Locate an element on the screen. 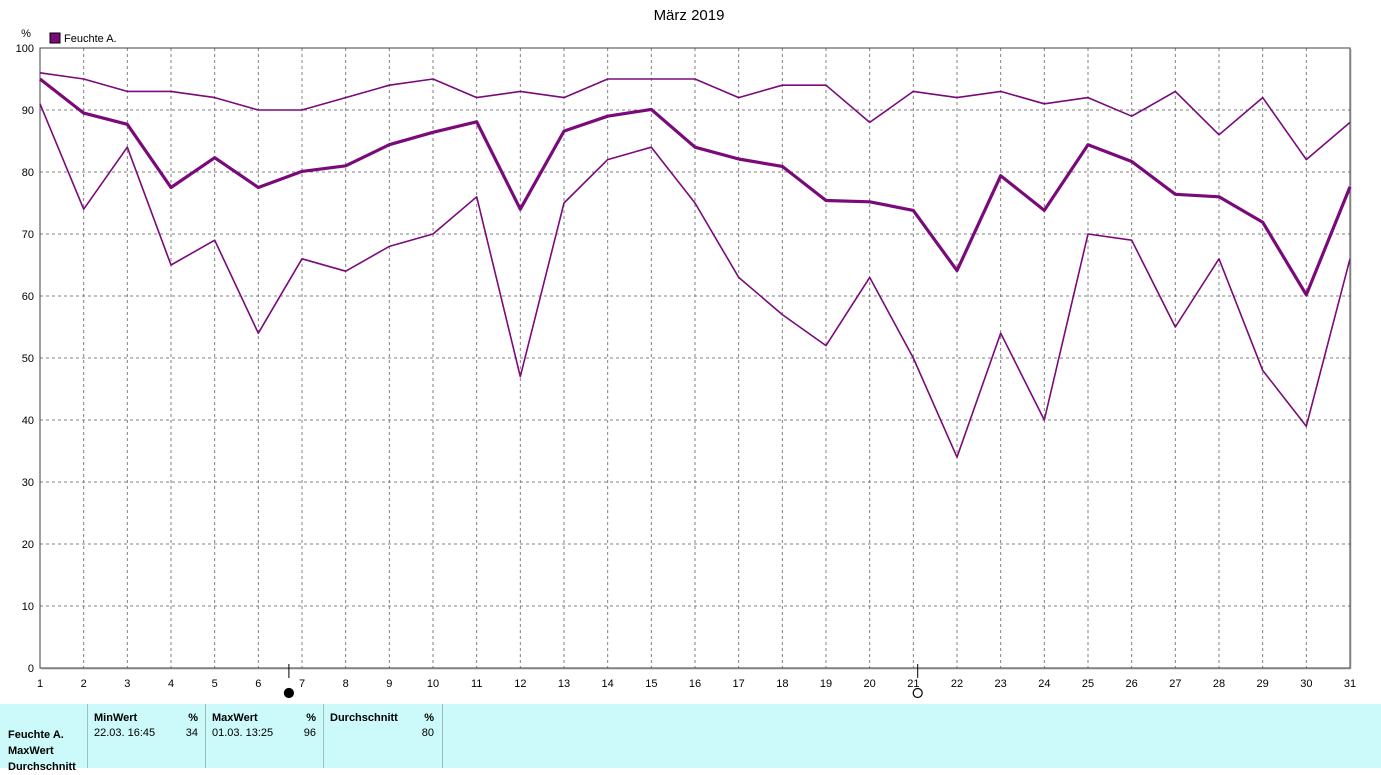 The image size is (1381, 775). legend-label: Feuchte A. is located at coordinates (90, 39).